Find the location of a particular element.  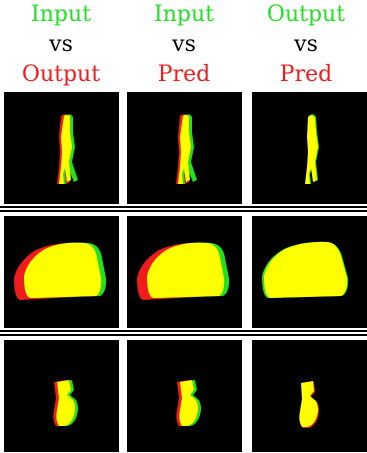

tile-person-output-vs-pred is located at coordinates (309, 148).